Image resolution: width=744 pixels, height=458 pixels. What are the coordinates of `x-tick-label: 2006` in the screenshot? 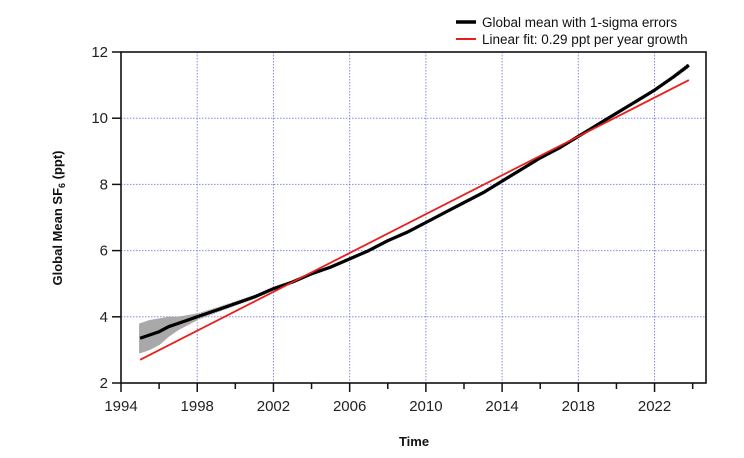 It's located at (349, 406).